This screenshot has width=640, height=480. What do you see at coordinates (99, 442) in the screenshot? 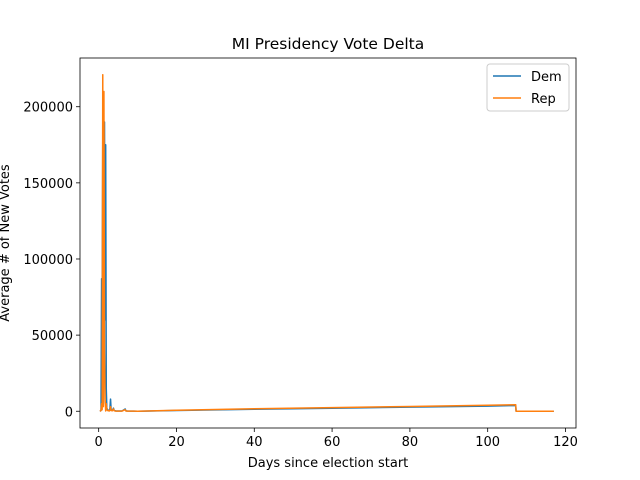
I see `x-tick-label: 0` at bounding box center [99, 442].